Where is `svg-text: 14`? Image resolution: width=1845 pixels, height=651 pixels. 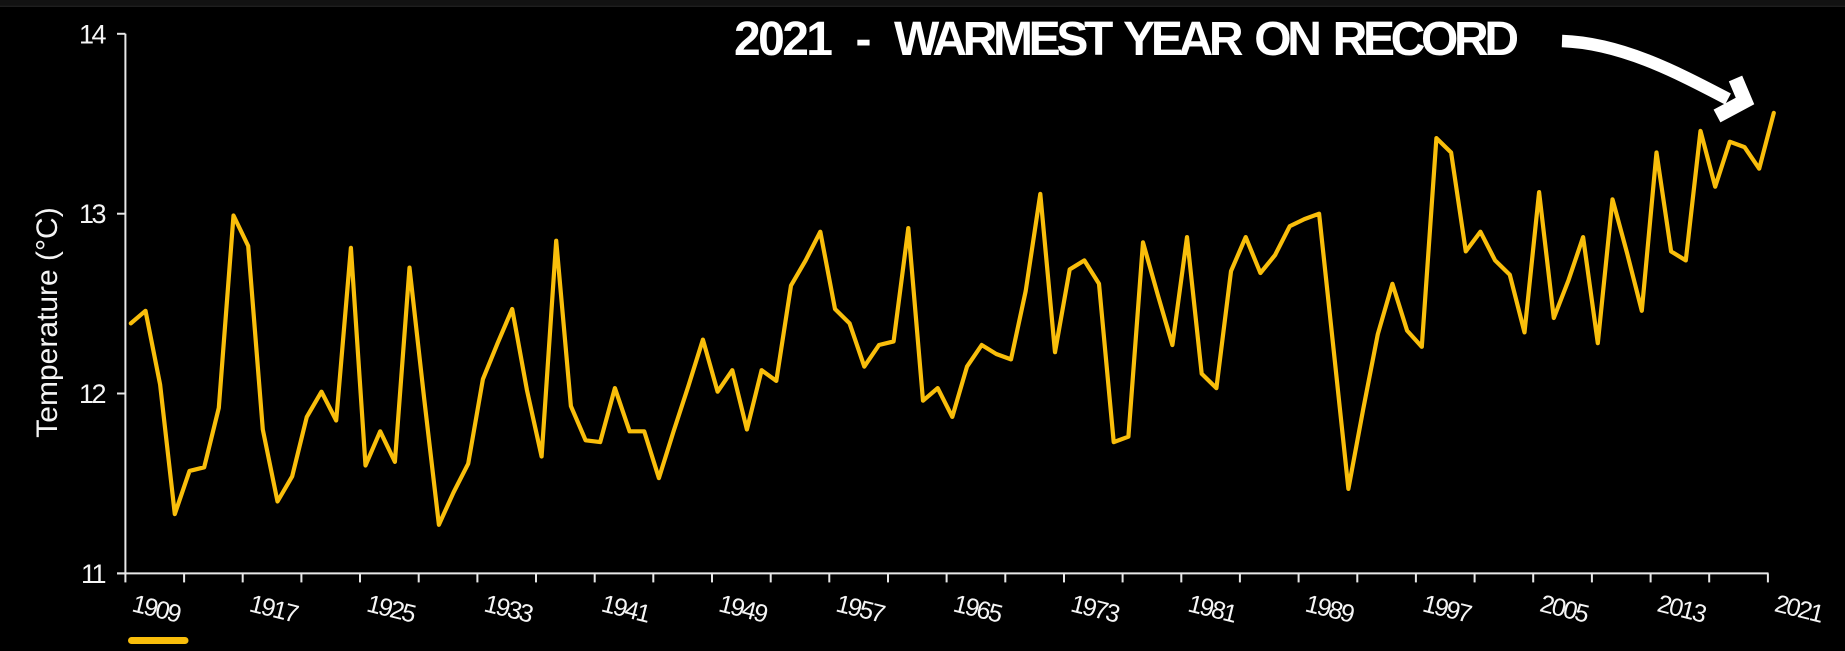
svg-text: 14 is located at coordinates (93, 34).